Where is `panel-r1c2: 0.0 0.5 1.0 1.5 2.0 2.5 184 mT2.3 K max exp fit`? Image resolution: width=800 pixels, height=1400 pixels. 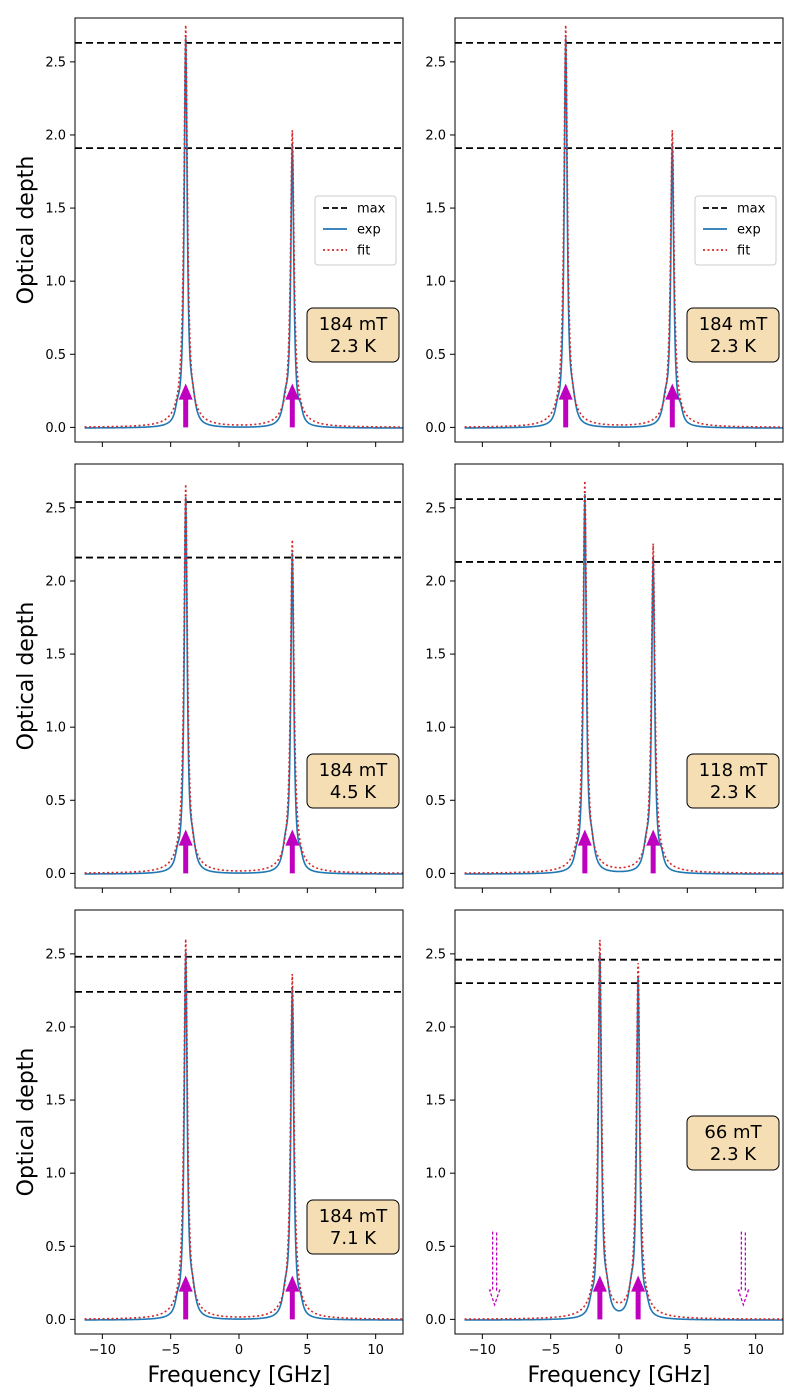
panel-r1c2: 0.0 0.5 1.0 1.5 2.0 2.5 184 mT2.3 K max exp fit is located at coordinates (604, 232).